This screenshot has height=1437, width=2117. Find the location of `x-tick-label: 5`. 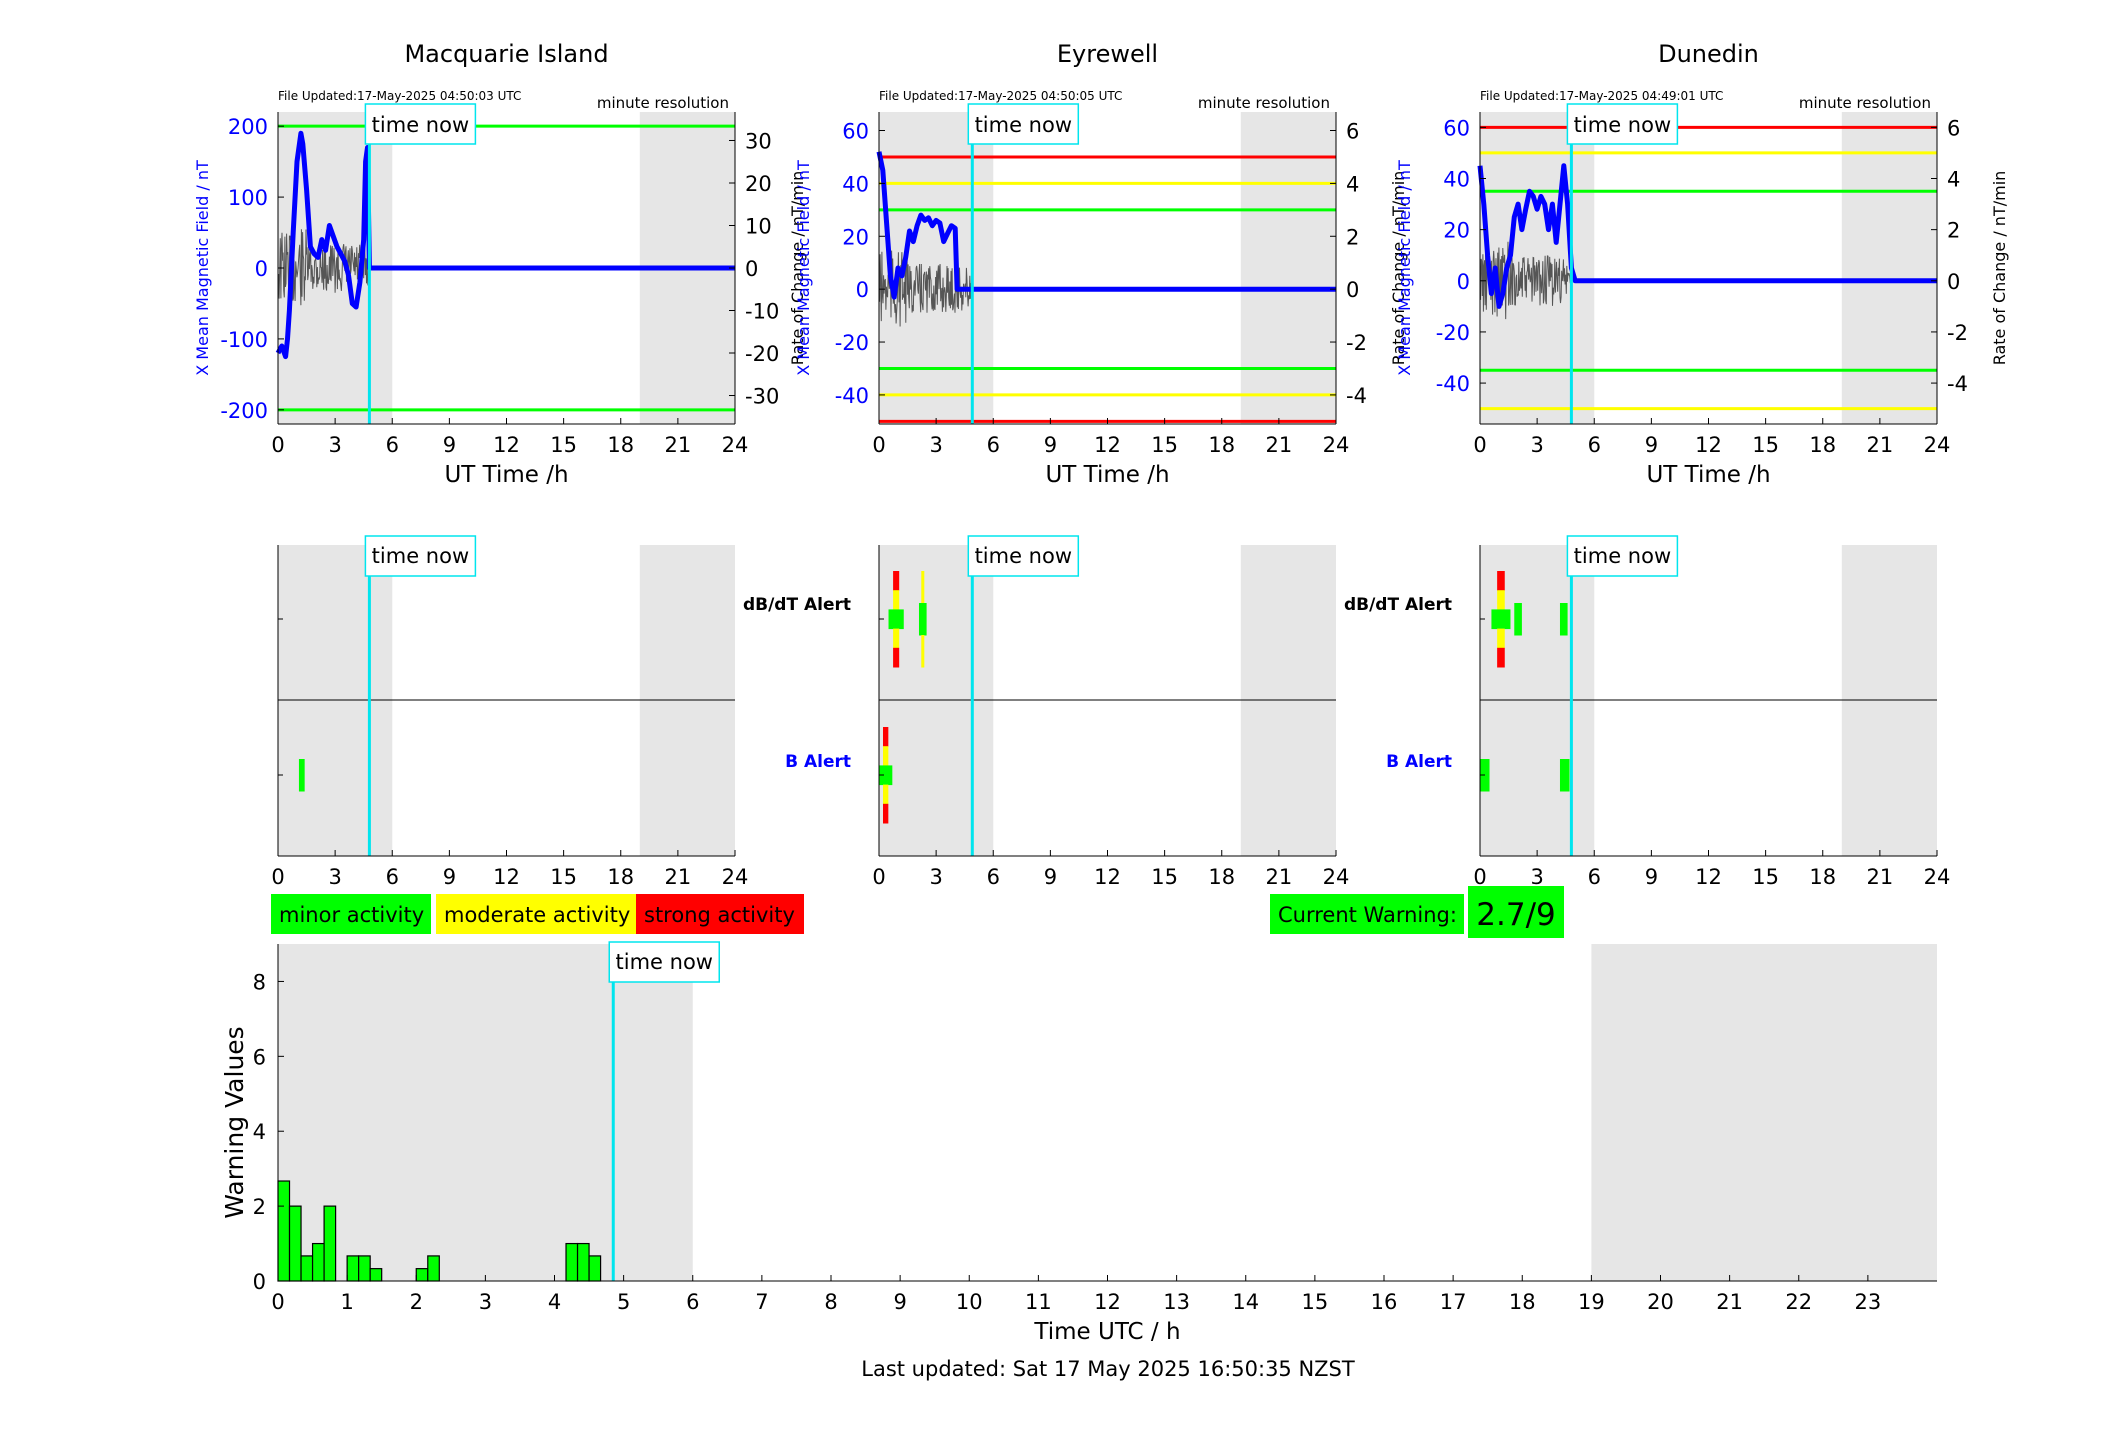

x-tick-label: 5 is located at coordinates (623, 1302).